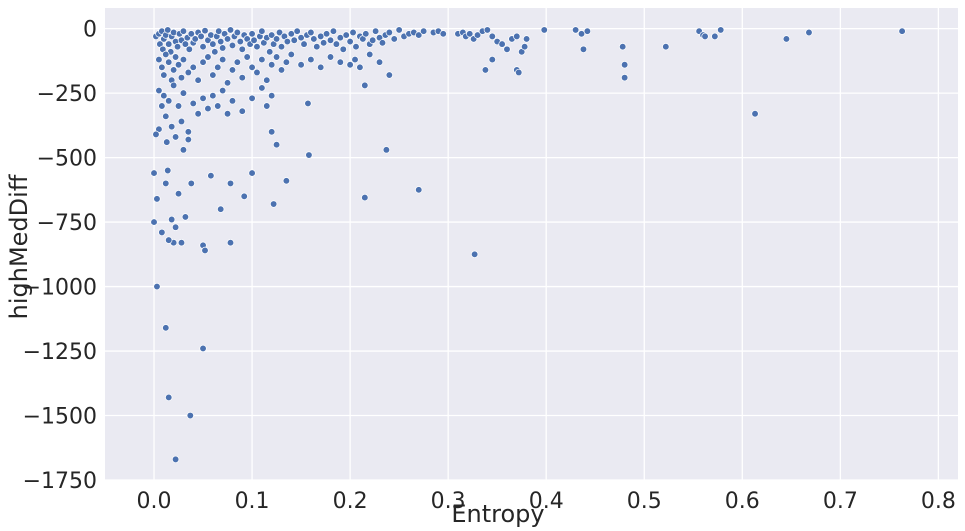 The image size is (965, 531). I want to click on x-tick-label: 0.2, so click(350, 501).